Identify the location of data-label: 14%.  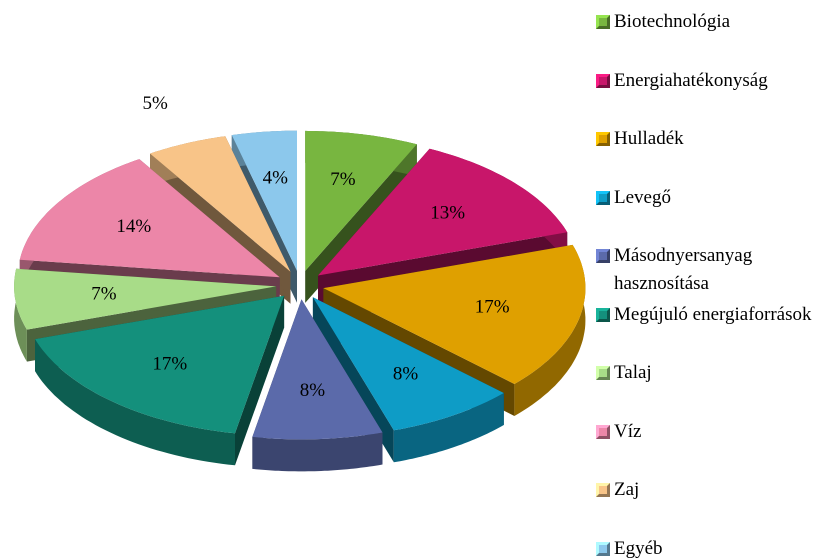
(133, 226).